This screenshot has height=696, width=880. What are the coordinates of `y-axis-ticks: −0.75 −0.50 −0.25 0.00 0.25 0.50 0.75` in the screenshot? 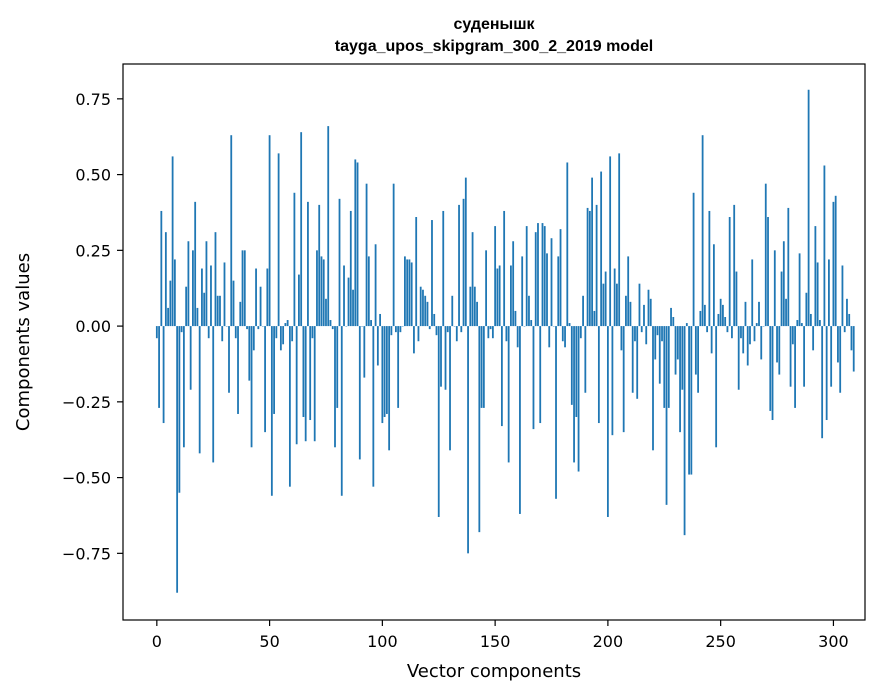 It's located at (92, 326).